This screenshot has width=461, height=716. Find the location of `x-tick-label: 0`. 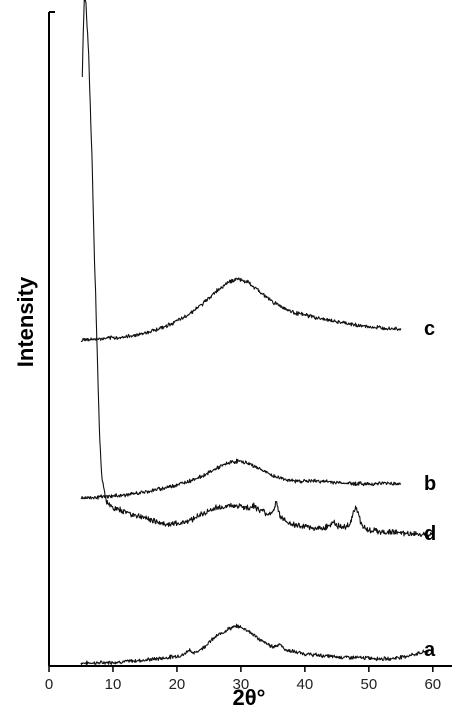

x-tick-label: 0 is located at coordinates (49, 684).